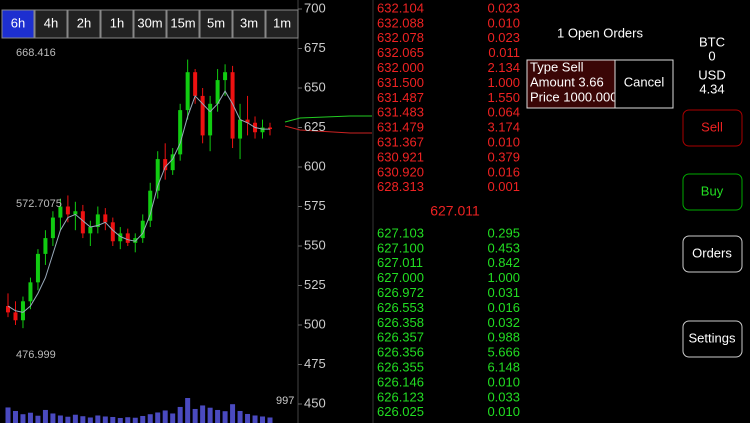  I want to click on usd-label: USD, so click(711, 74).